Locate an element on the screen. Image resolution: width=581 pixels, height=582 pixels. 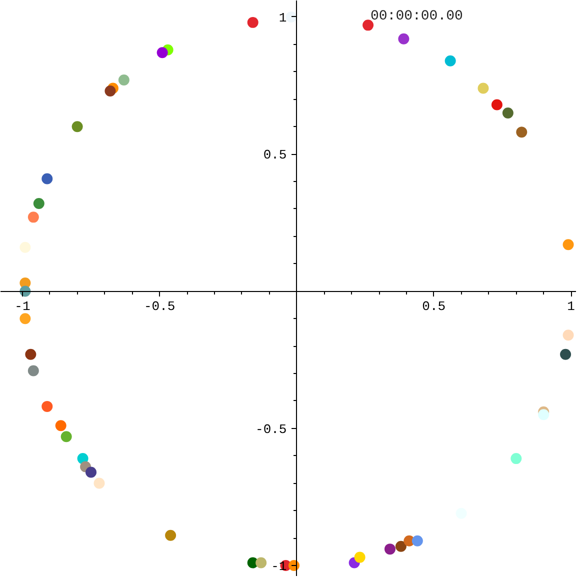
x-tick-label: 0.5 is located at coordinates (434, 306).